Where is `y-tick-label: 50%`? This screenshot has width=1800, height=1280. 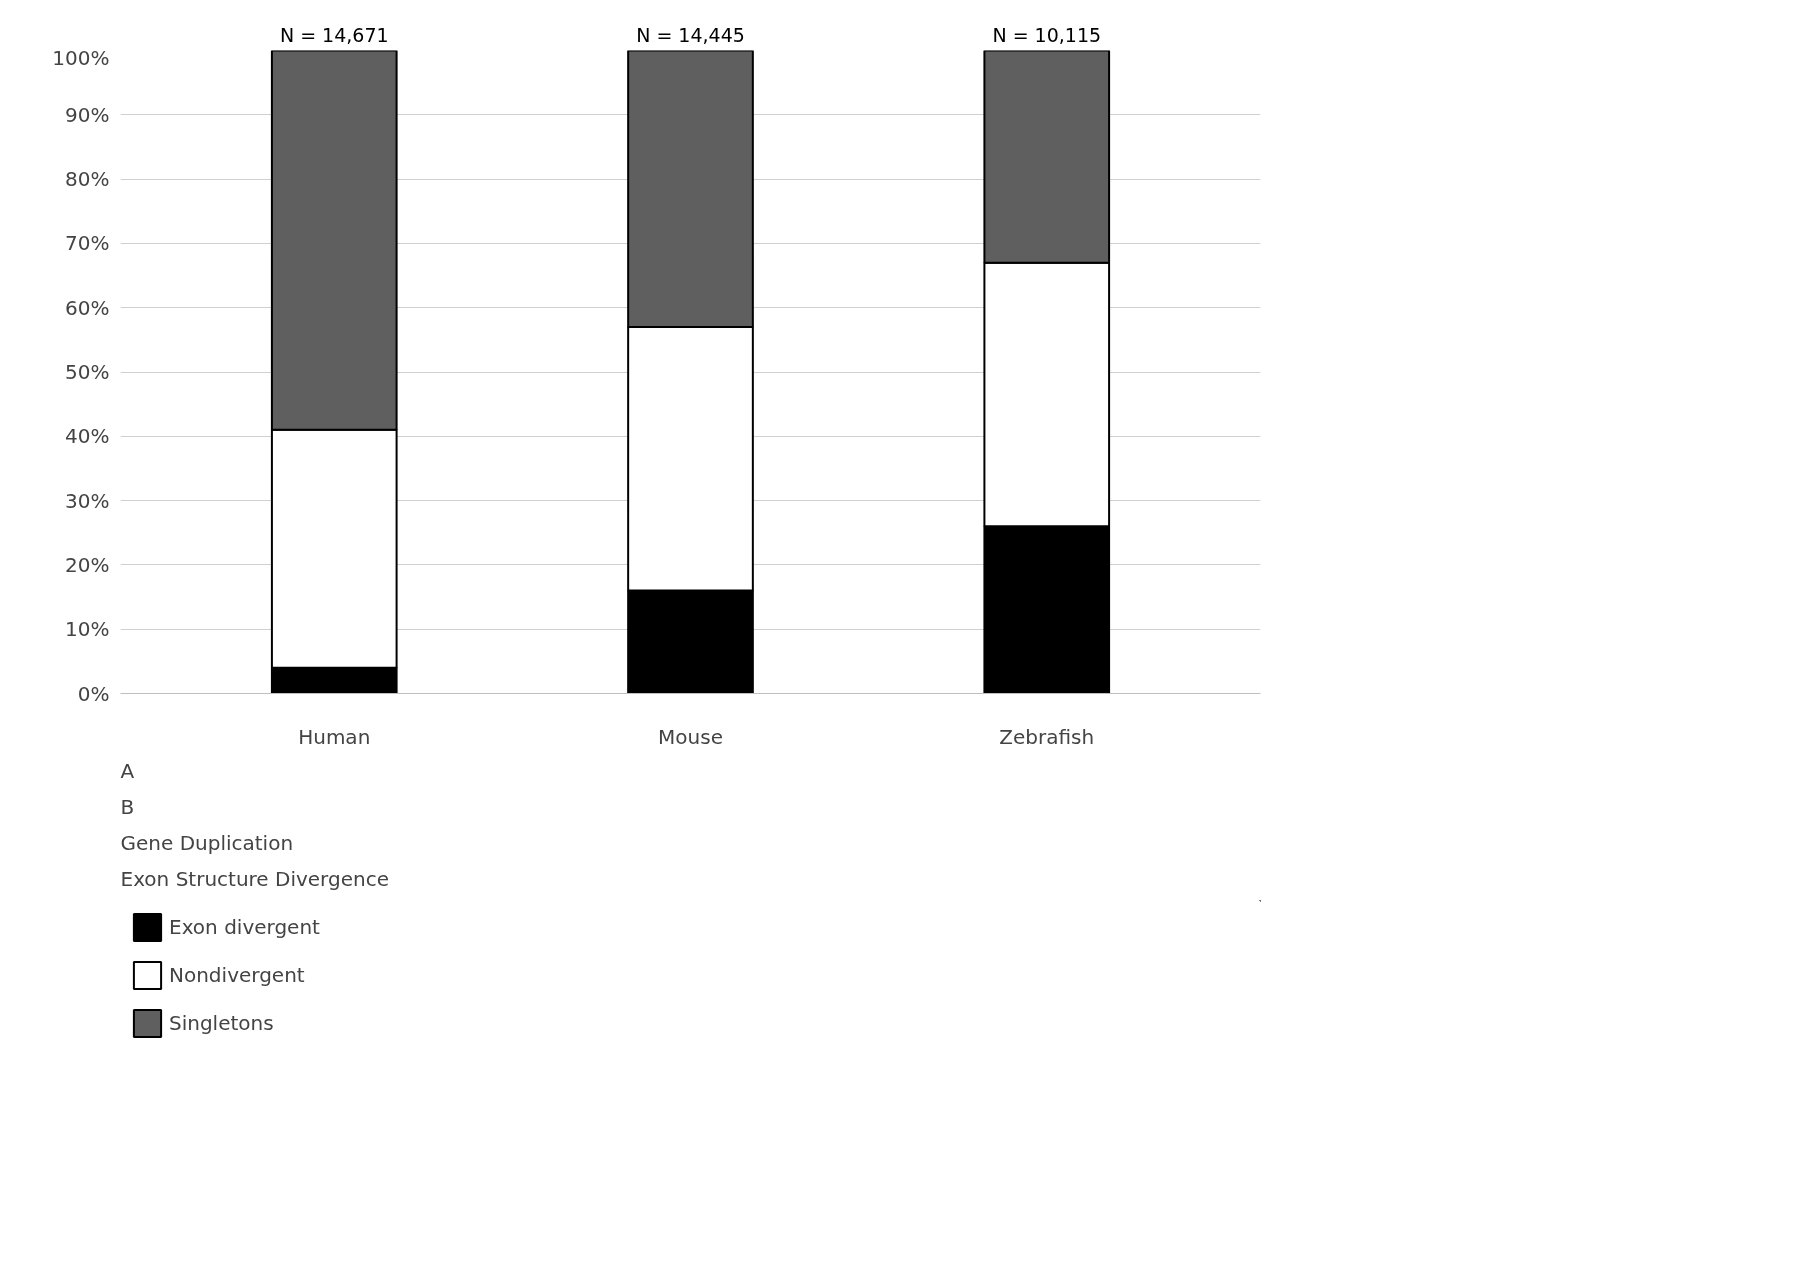
y-tick-label: 50% is located at coordinates (87, 372).